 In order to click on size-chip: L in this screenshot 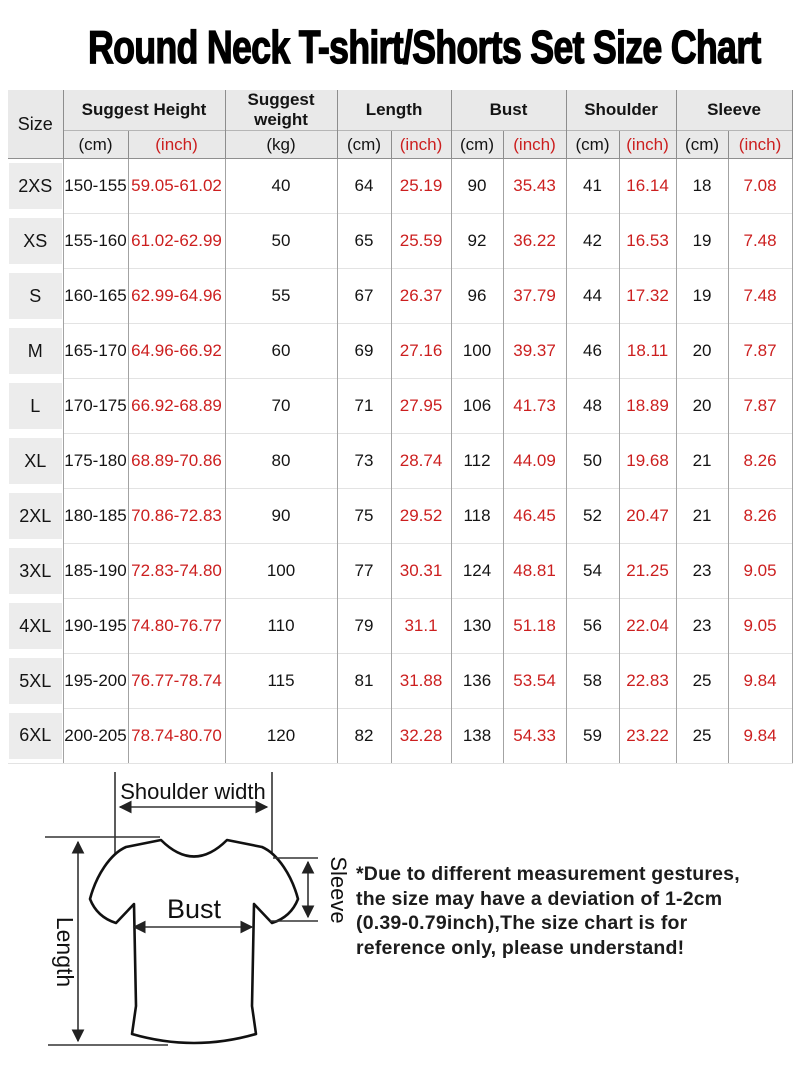, I will do `click(35, 406)`.